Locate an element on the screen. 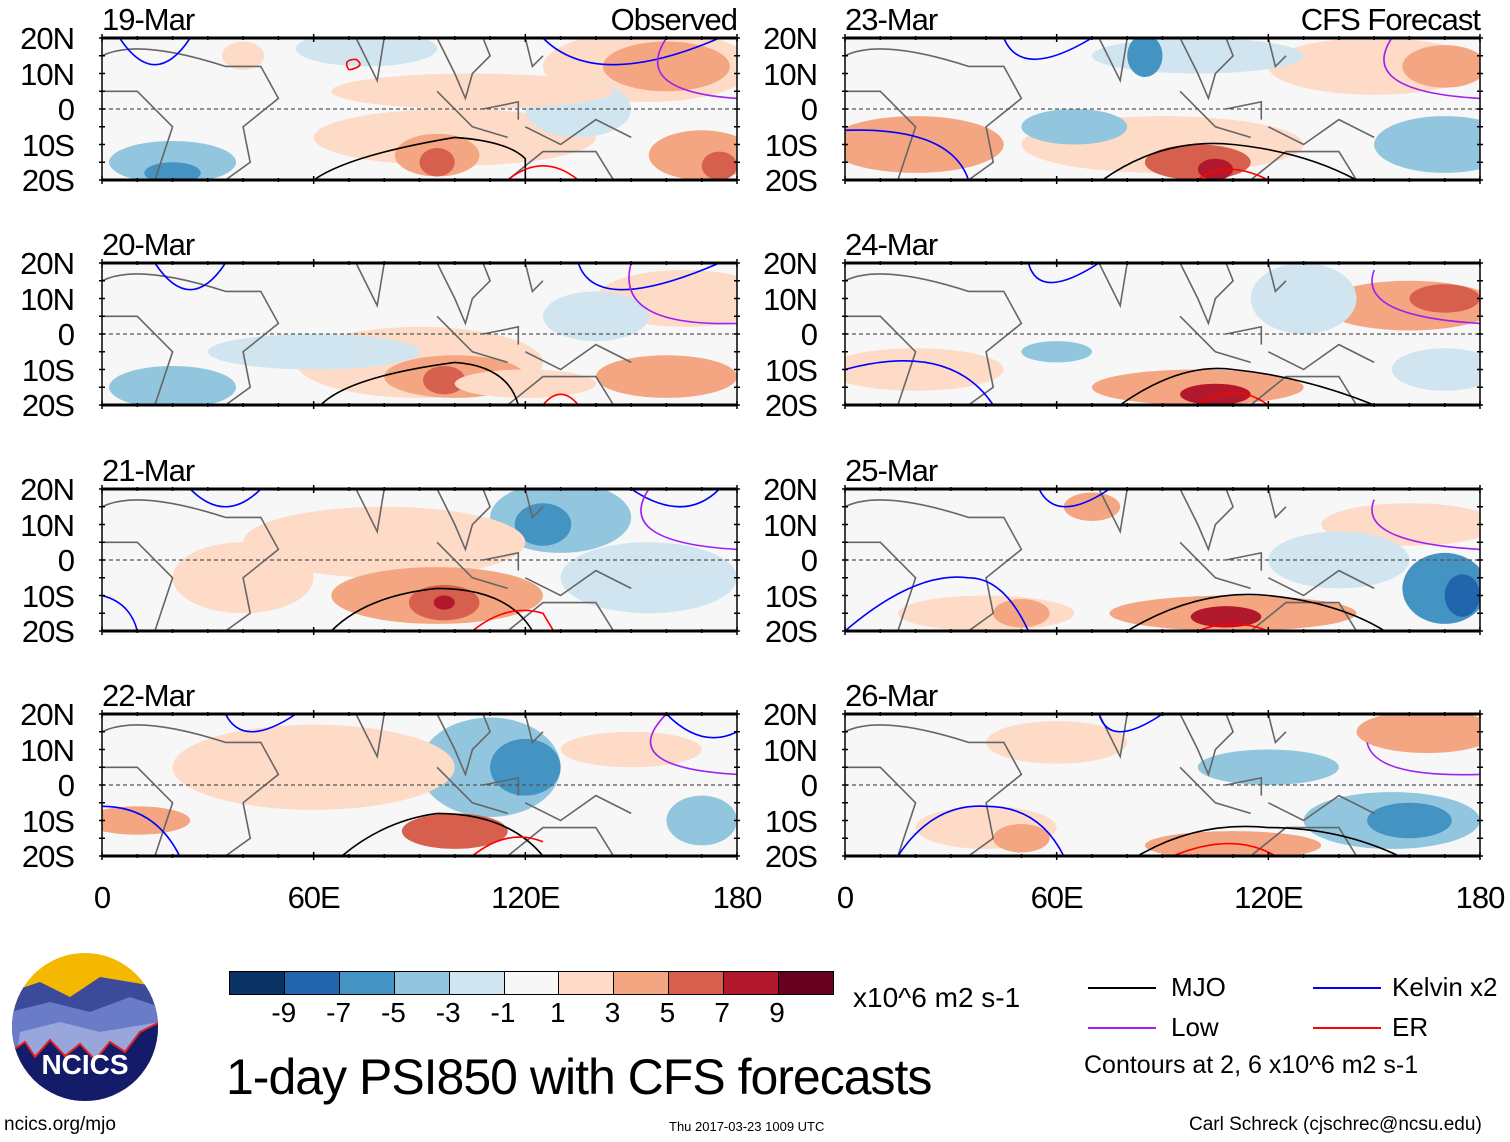  legend-label-mjo: MJO is located at coordinates (1198, 987).